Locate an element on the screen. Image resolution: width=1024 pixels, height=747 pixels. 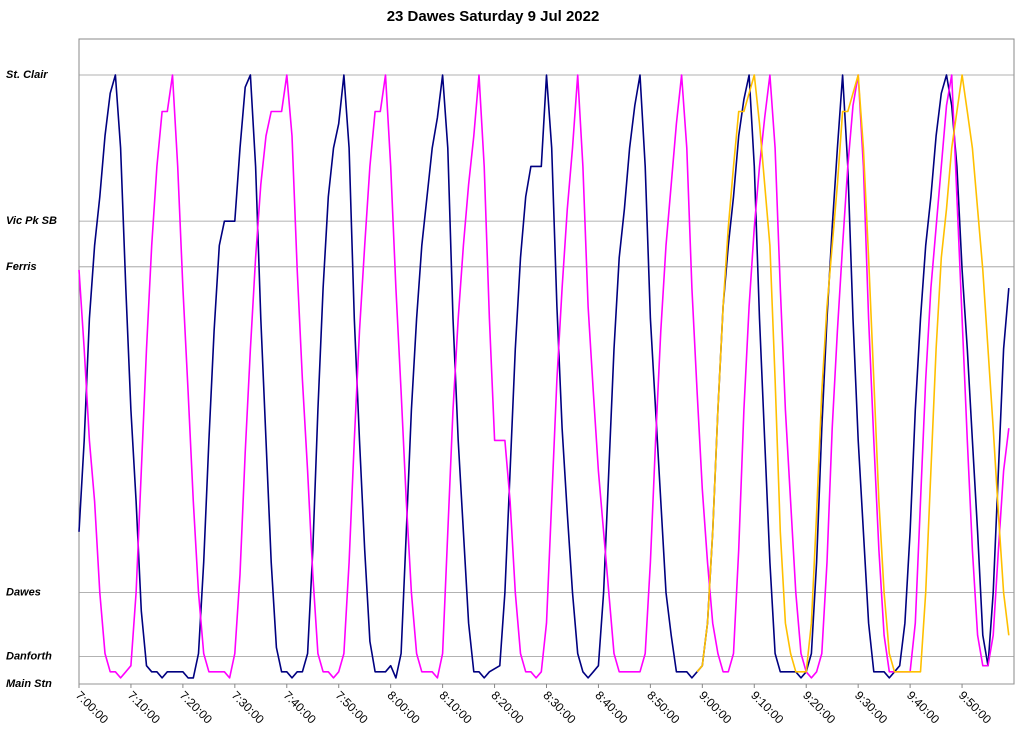
x-tick-label: 9:00:00 is located at coordinates (715, 707).